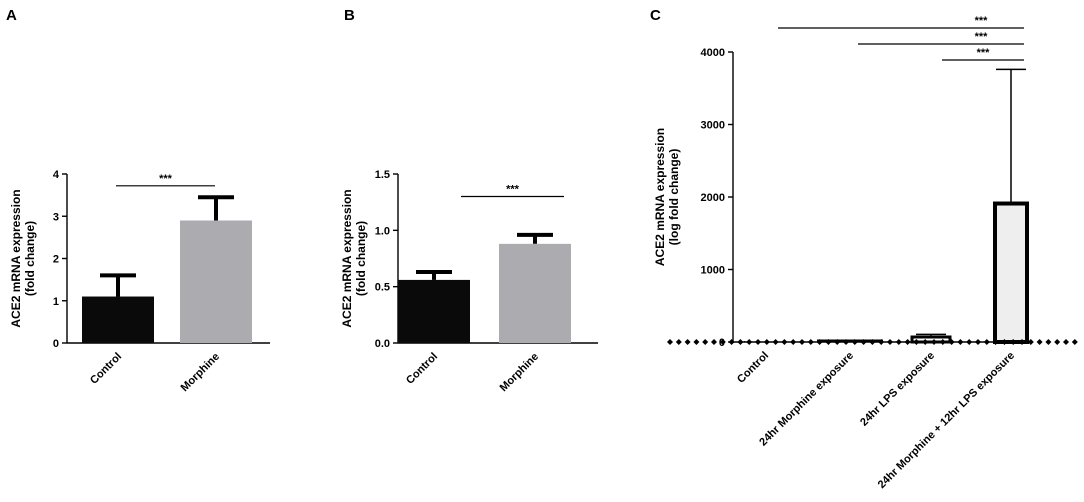  Describe the element at coordinates (806, 399) in the screenshot. I see `category-label: 24hr Morphine exposure` at that location.